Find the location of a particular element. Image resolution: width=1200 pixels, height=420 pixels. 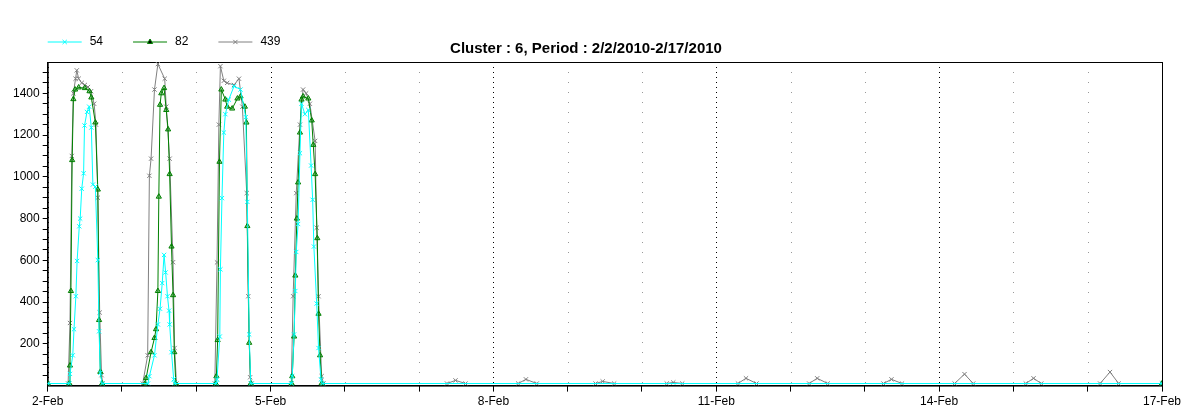

y-tick-label: 600 is located at coordinates (30, 259).